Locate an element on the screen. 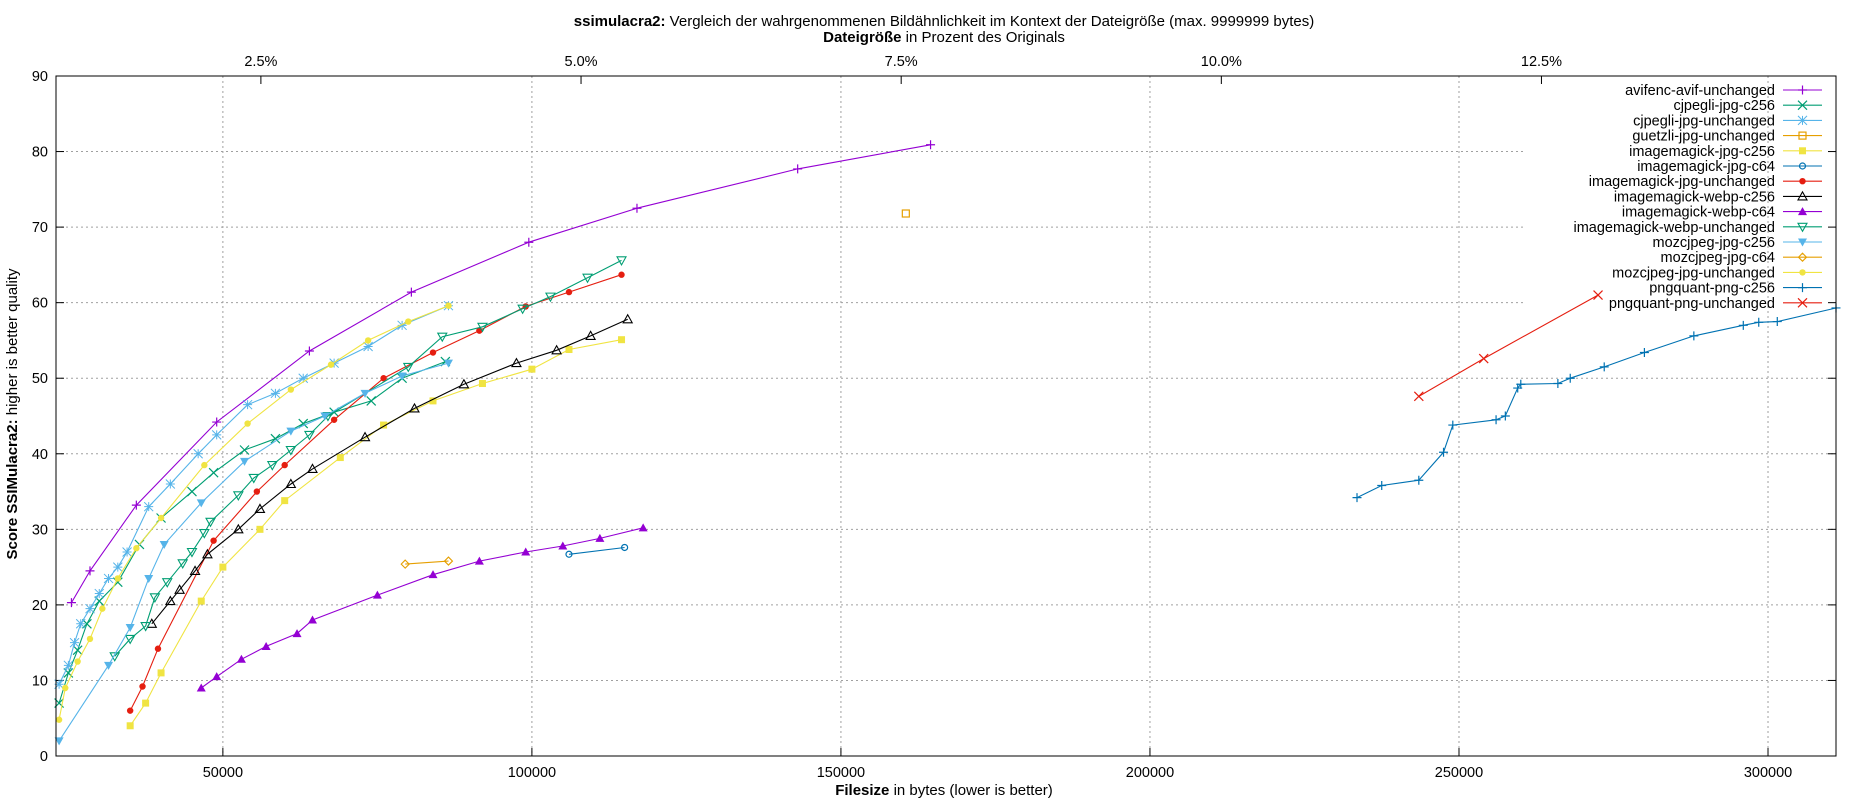  series-mozcjpeg-jpg-c256 is located at coordinates (253, 552).